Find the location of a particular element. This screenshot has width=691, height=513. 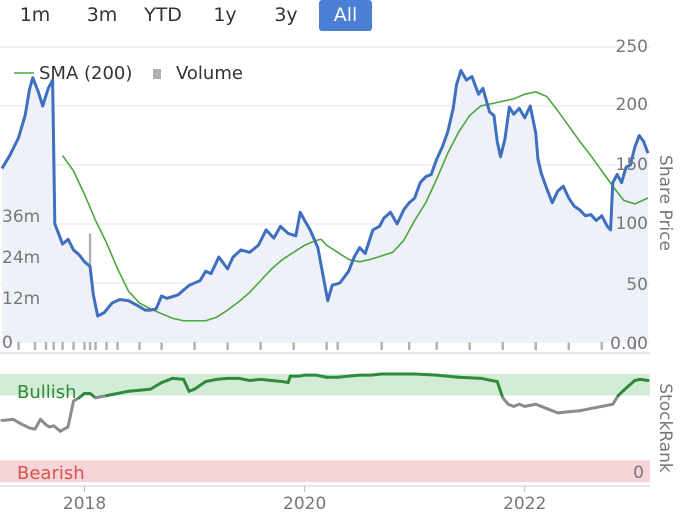

volume-tick-label: 0 is located at coordinates (7, 343).